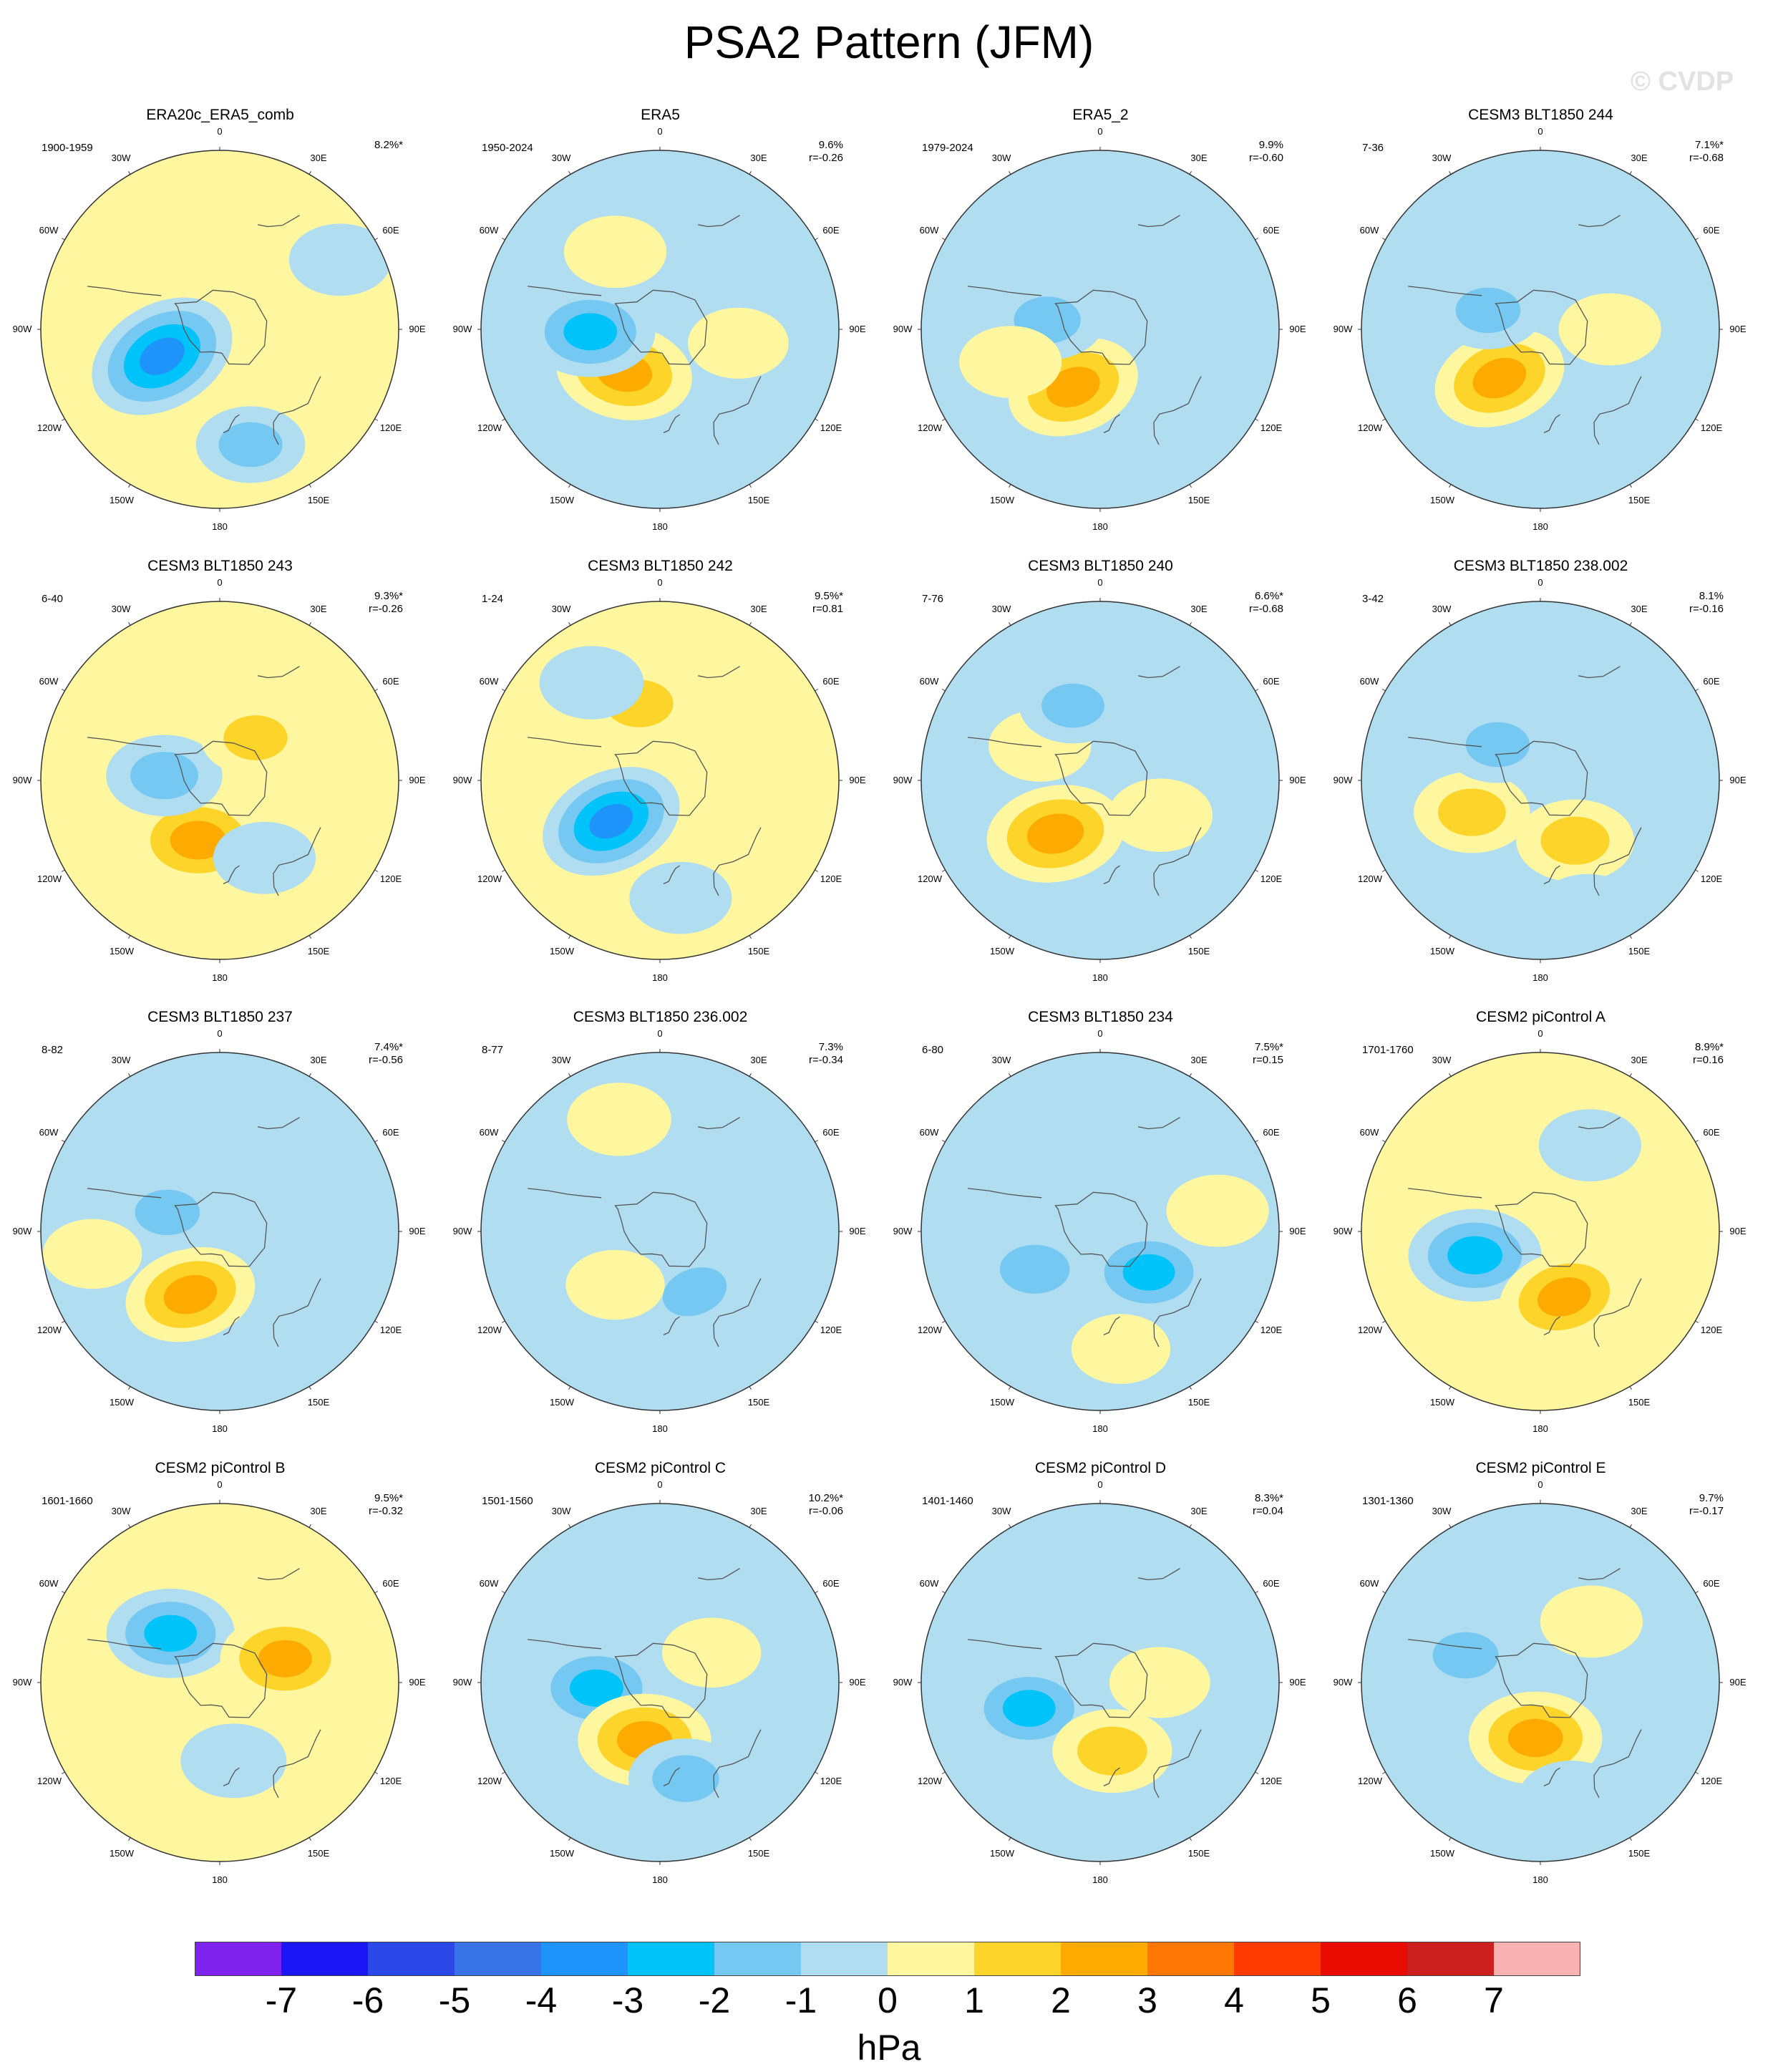 This screenshot has width=1778, height=2072. Describe the element at coordinates (67, 1501) in the screenshot. I see `panel-period: 1601-1660` at that location.